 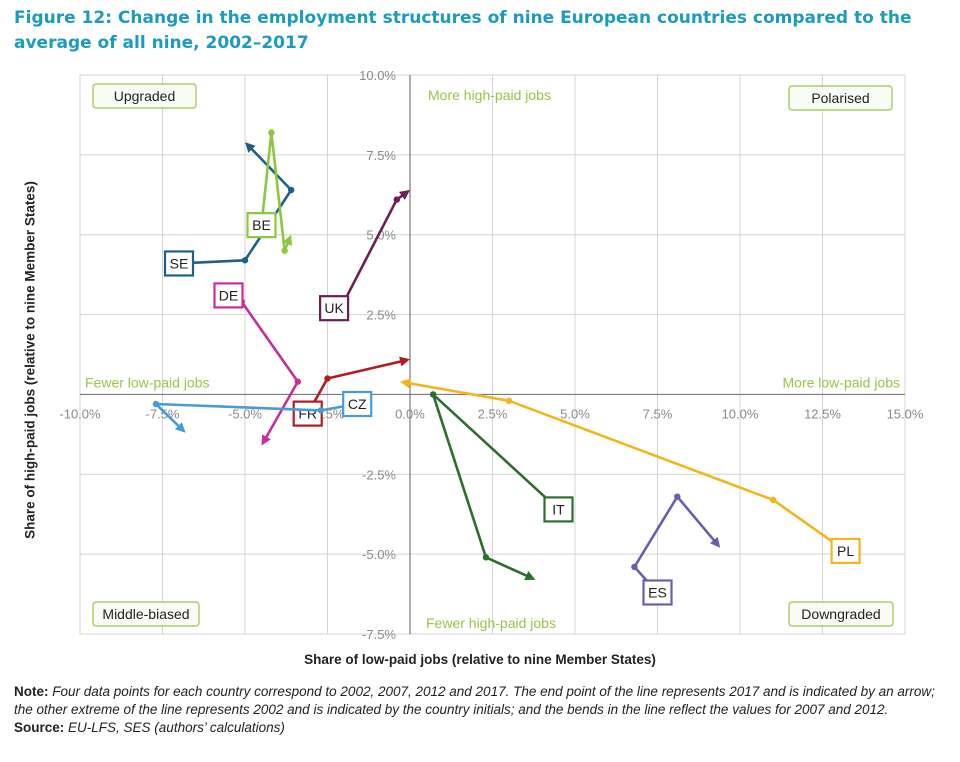 What do you see at coordinates (379, 474) in the screenshot?
I see `y-tick-label: -2.5%` at bounding box center [379, 474].